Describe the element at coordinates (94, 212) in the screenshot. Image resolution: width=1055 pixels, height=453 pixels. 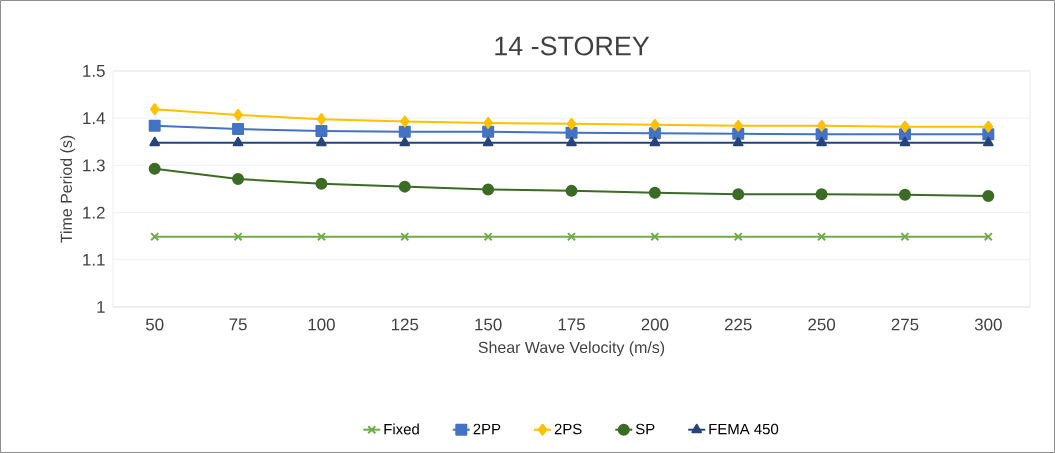
I see `y-tick-label: 1.2` at that location.